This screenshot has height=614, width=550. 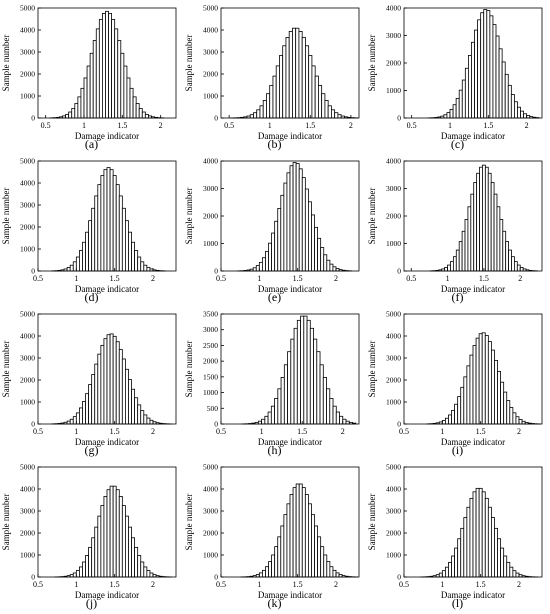 I want to click on panel-label: (j), so click(x=91, y=603).